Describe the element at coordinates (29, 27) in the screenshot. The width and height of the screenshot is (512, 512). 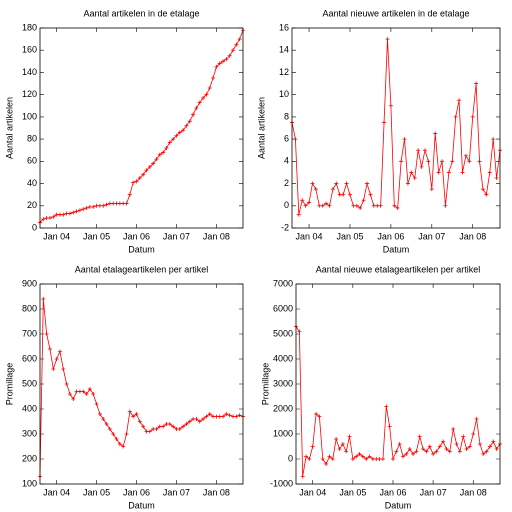
I see `y-tick-label: 180` at that location.